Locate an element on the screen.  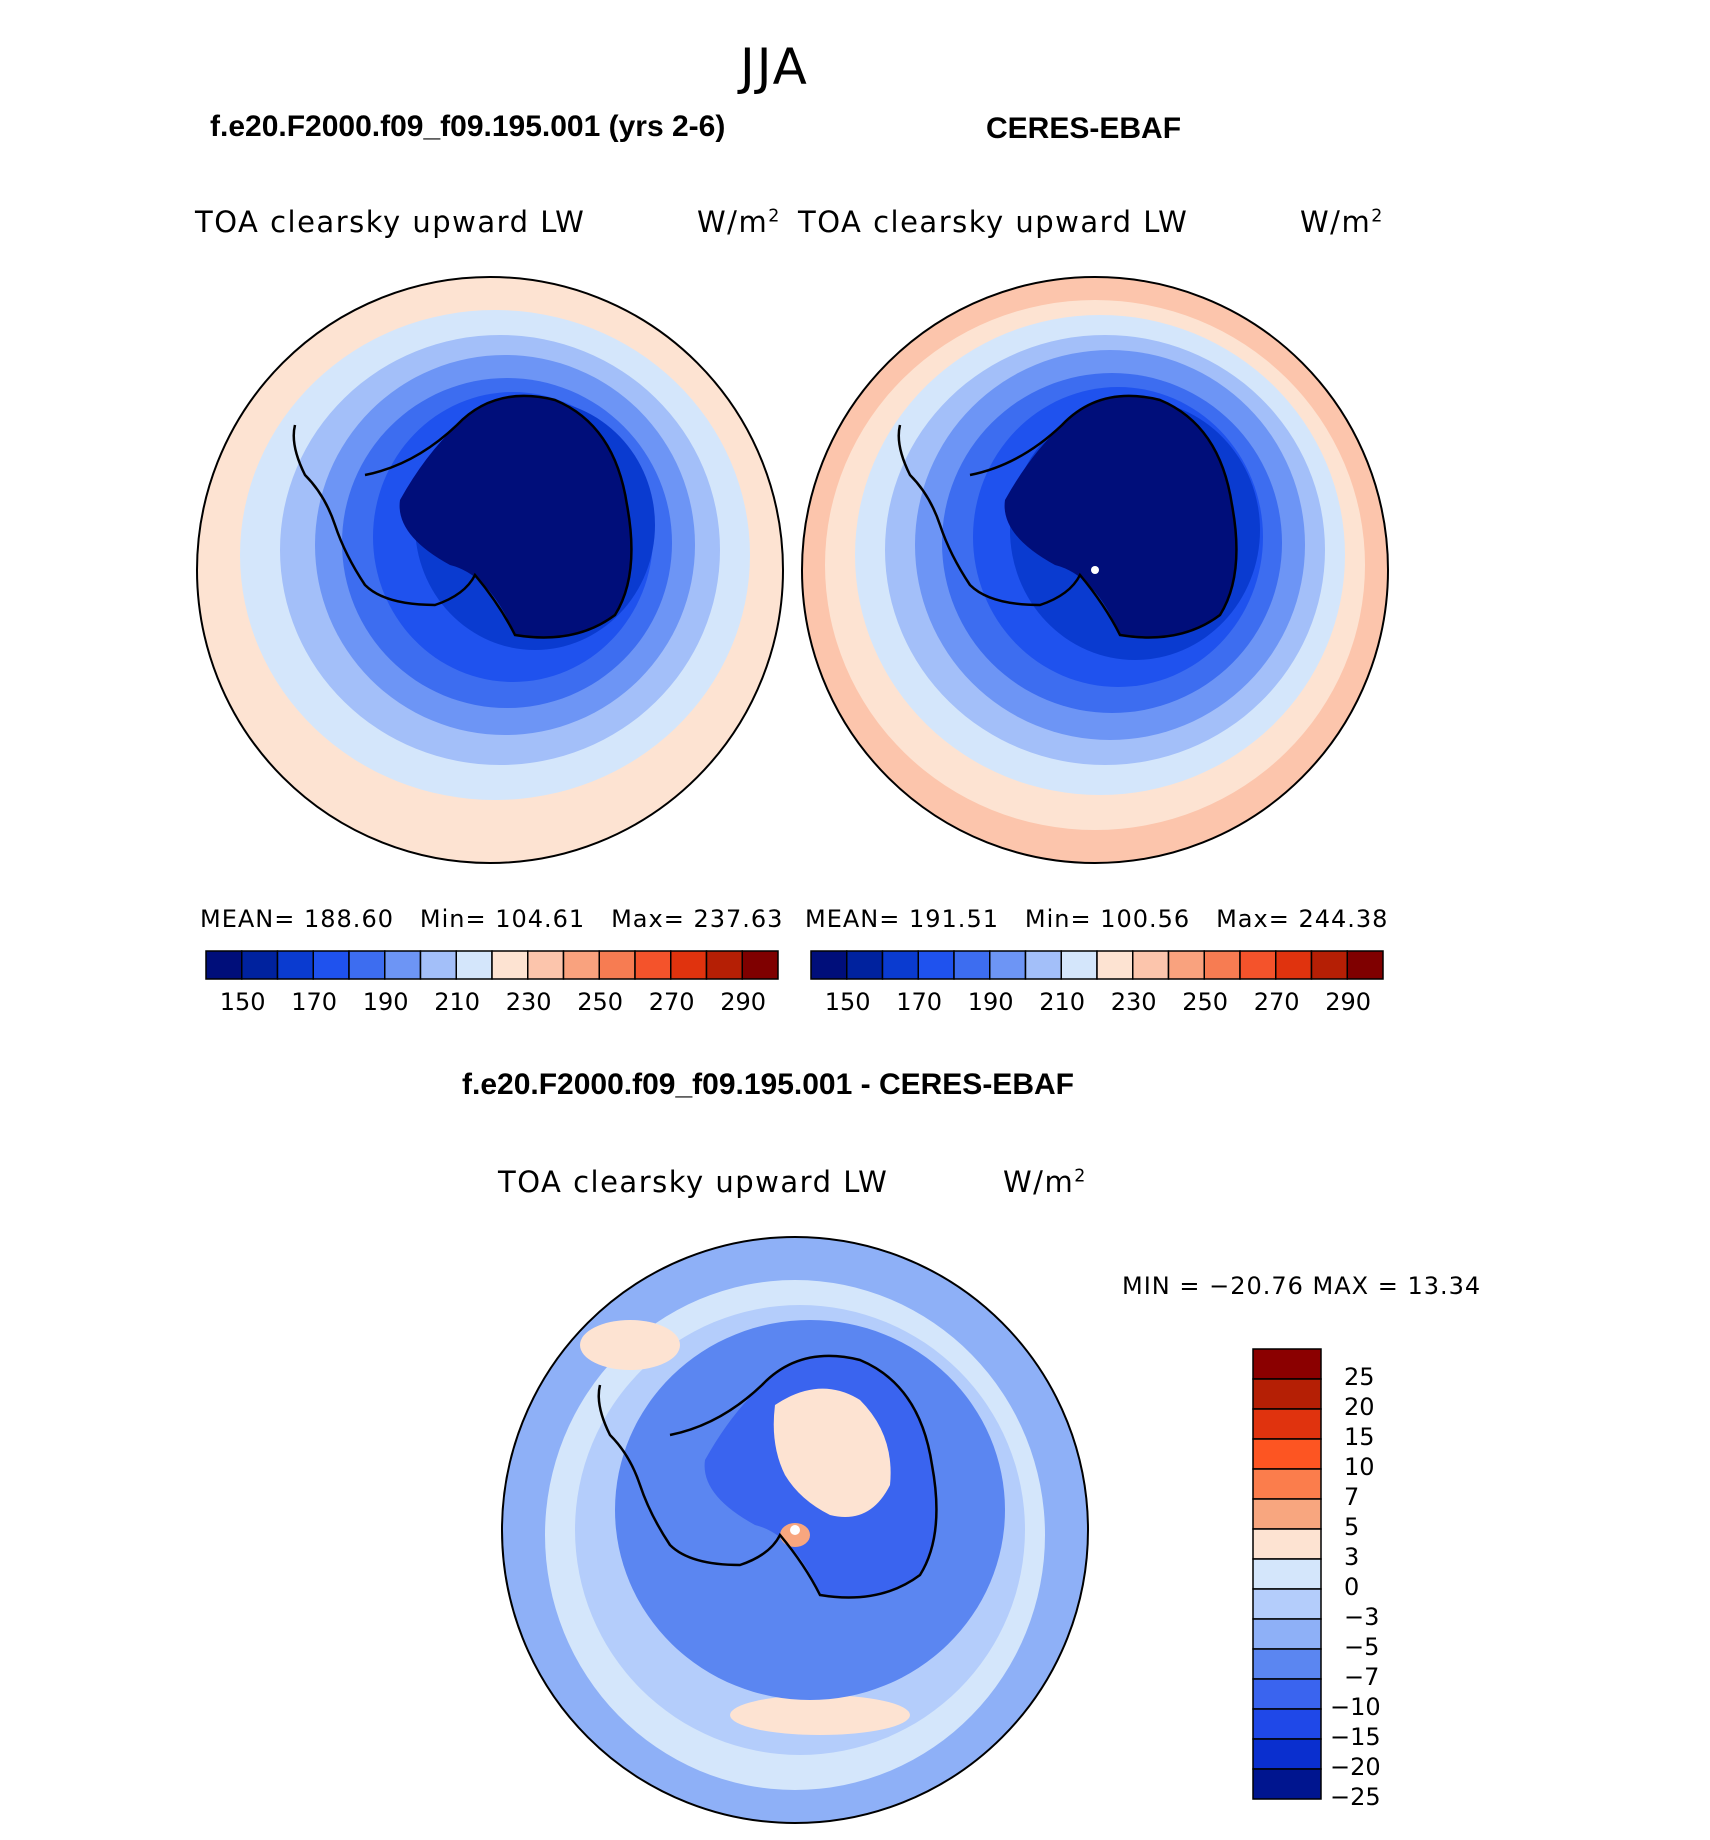
colorbar-tick-label: −7 is located at coordinates (1362, 1677).